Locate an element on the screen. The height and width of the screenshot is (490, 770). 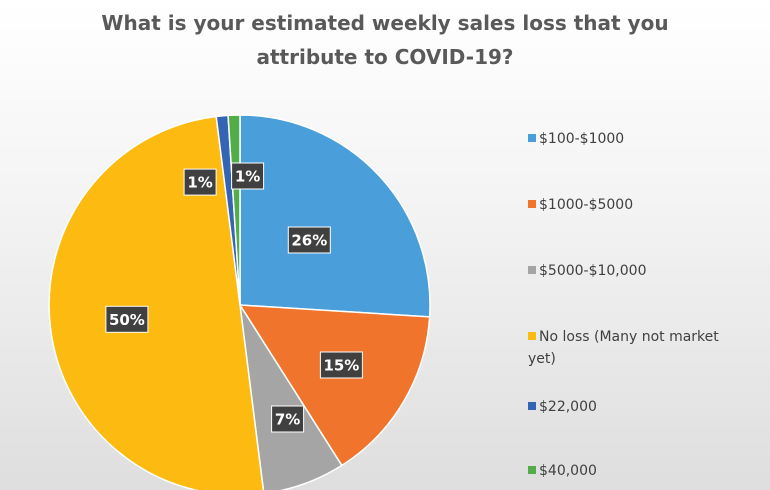
legend-item-100-1000: $100-$1000 is located at coordinates (576, 139).